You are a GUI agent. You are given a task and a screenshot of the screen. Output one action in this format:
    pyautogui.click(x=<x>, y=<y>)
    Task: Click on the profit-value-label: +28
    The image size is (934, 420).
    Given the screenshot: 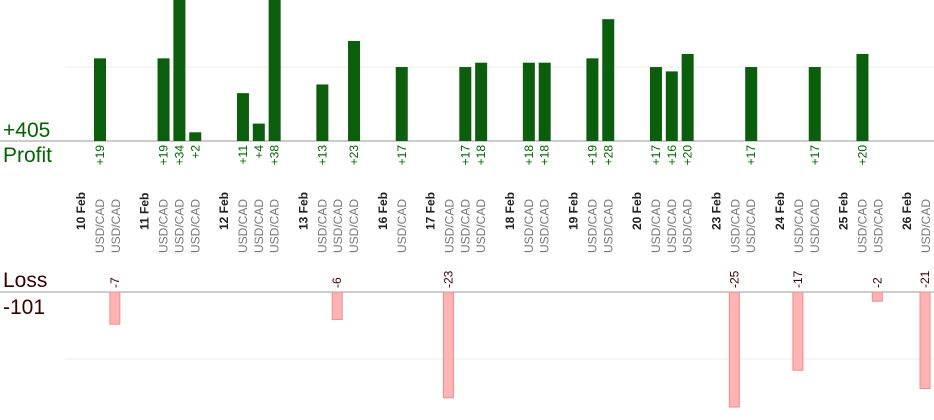 What is the action you would take?
    pyautogui.click(x=608, y=155)
    